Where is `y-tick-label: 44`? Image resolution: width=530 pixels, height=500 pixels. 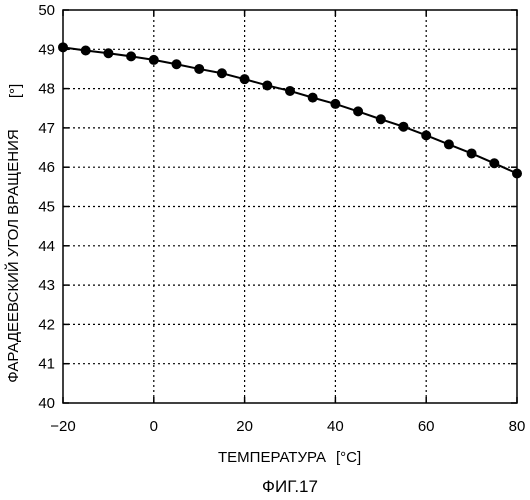
y-tick-label: 44 is located at coordinates (46, 246).